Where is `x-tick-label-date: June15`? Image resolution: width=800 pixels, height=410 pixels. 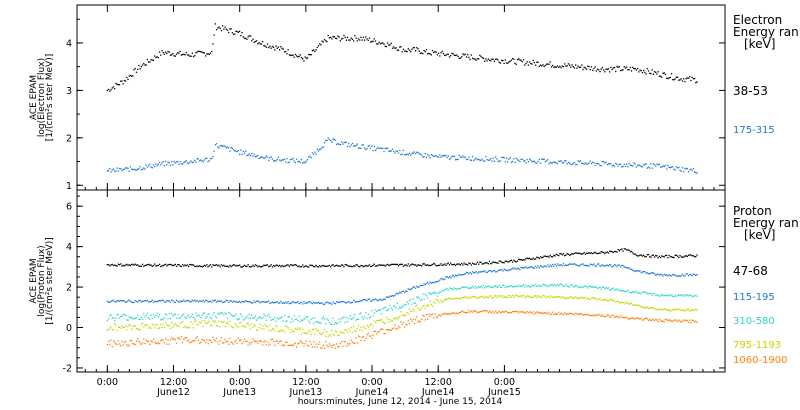 x-tick-label-date: June15 is located at coordinates (504, 392).